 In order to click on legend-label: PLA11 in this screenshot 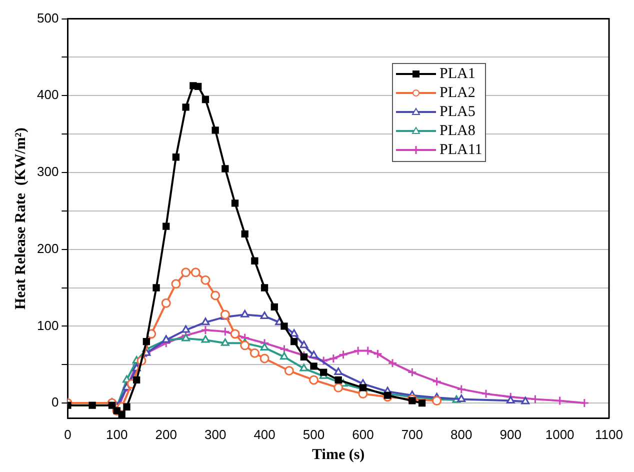, I will do `click(460, 150)`.